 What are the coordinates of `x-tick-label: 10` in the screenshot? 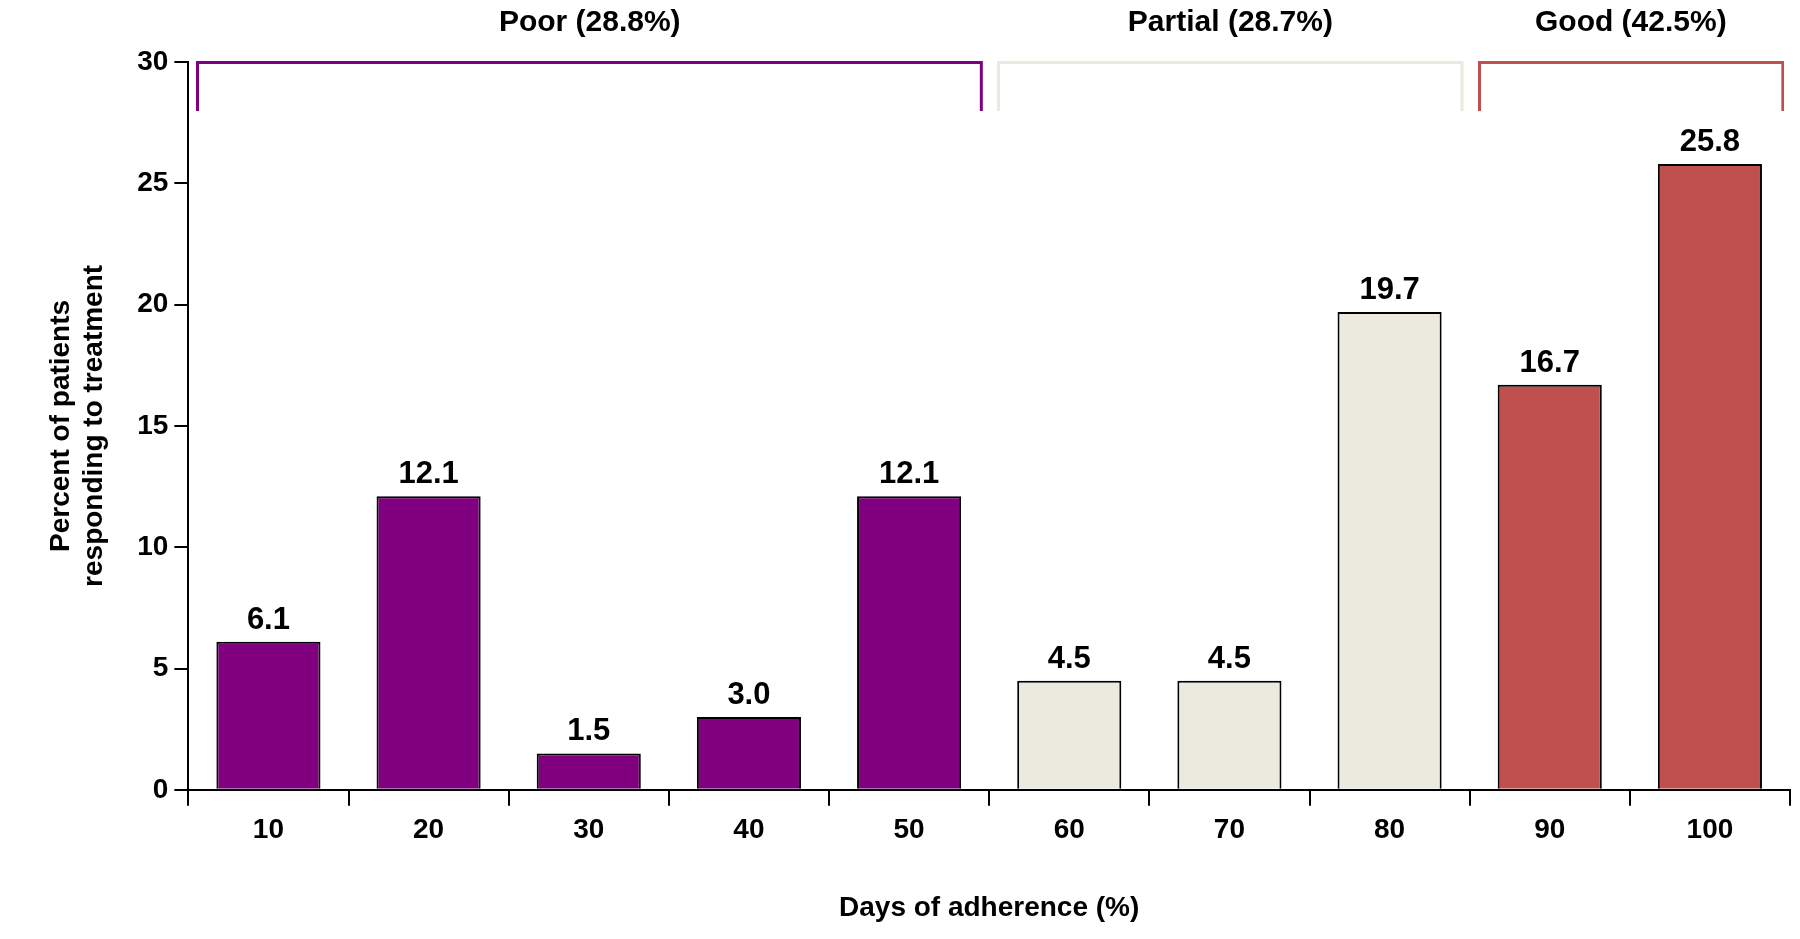 It's located at (268, 829).